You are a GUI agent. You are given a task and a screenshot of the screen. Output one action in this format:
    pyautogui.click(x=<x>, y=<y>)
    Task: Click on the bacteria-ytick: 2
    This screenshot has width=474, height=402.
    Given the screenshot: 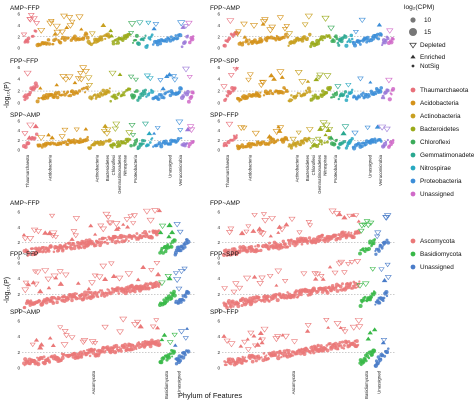 What is the action you would take?
    pyautogui.click(x=218, y=140)
    